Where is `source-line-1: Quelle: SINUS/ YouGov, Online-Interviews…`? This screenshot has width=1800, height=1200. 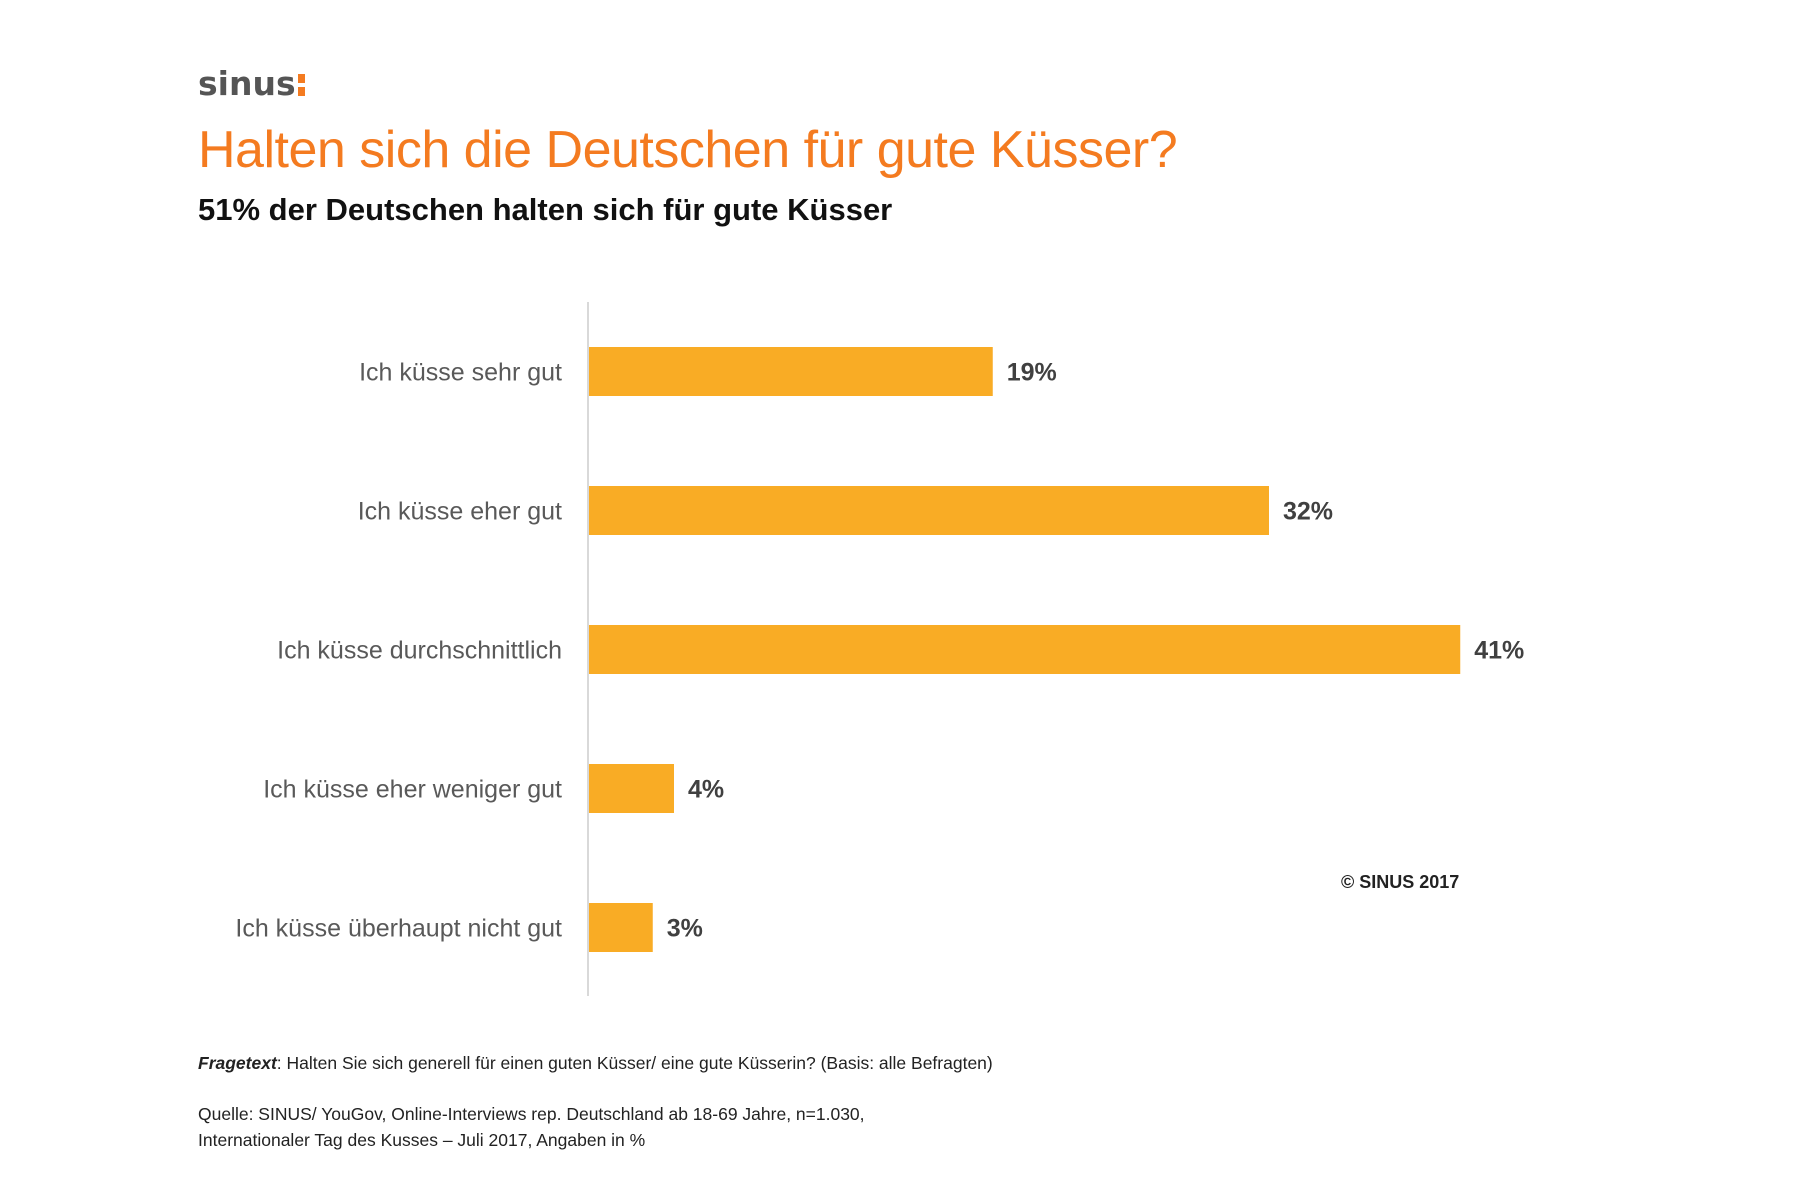 source-line-1: Quelle: SINUS/ YouGov, Online-Interviews… is located at coordinates (531, 1114).